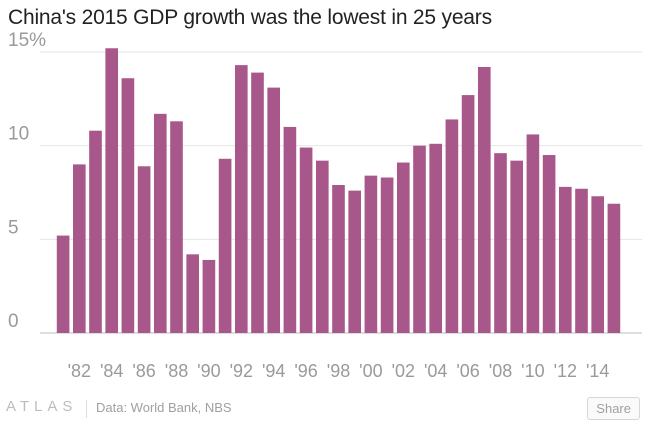 The image size is (650, 426). I want to click on x-tick-label: '04, so click(435, 371).